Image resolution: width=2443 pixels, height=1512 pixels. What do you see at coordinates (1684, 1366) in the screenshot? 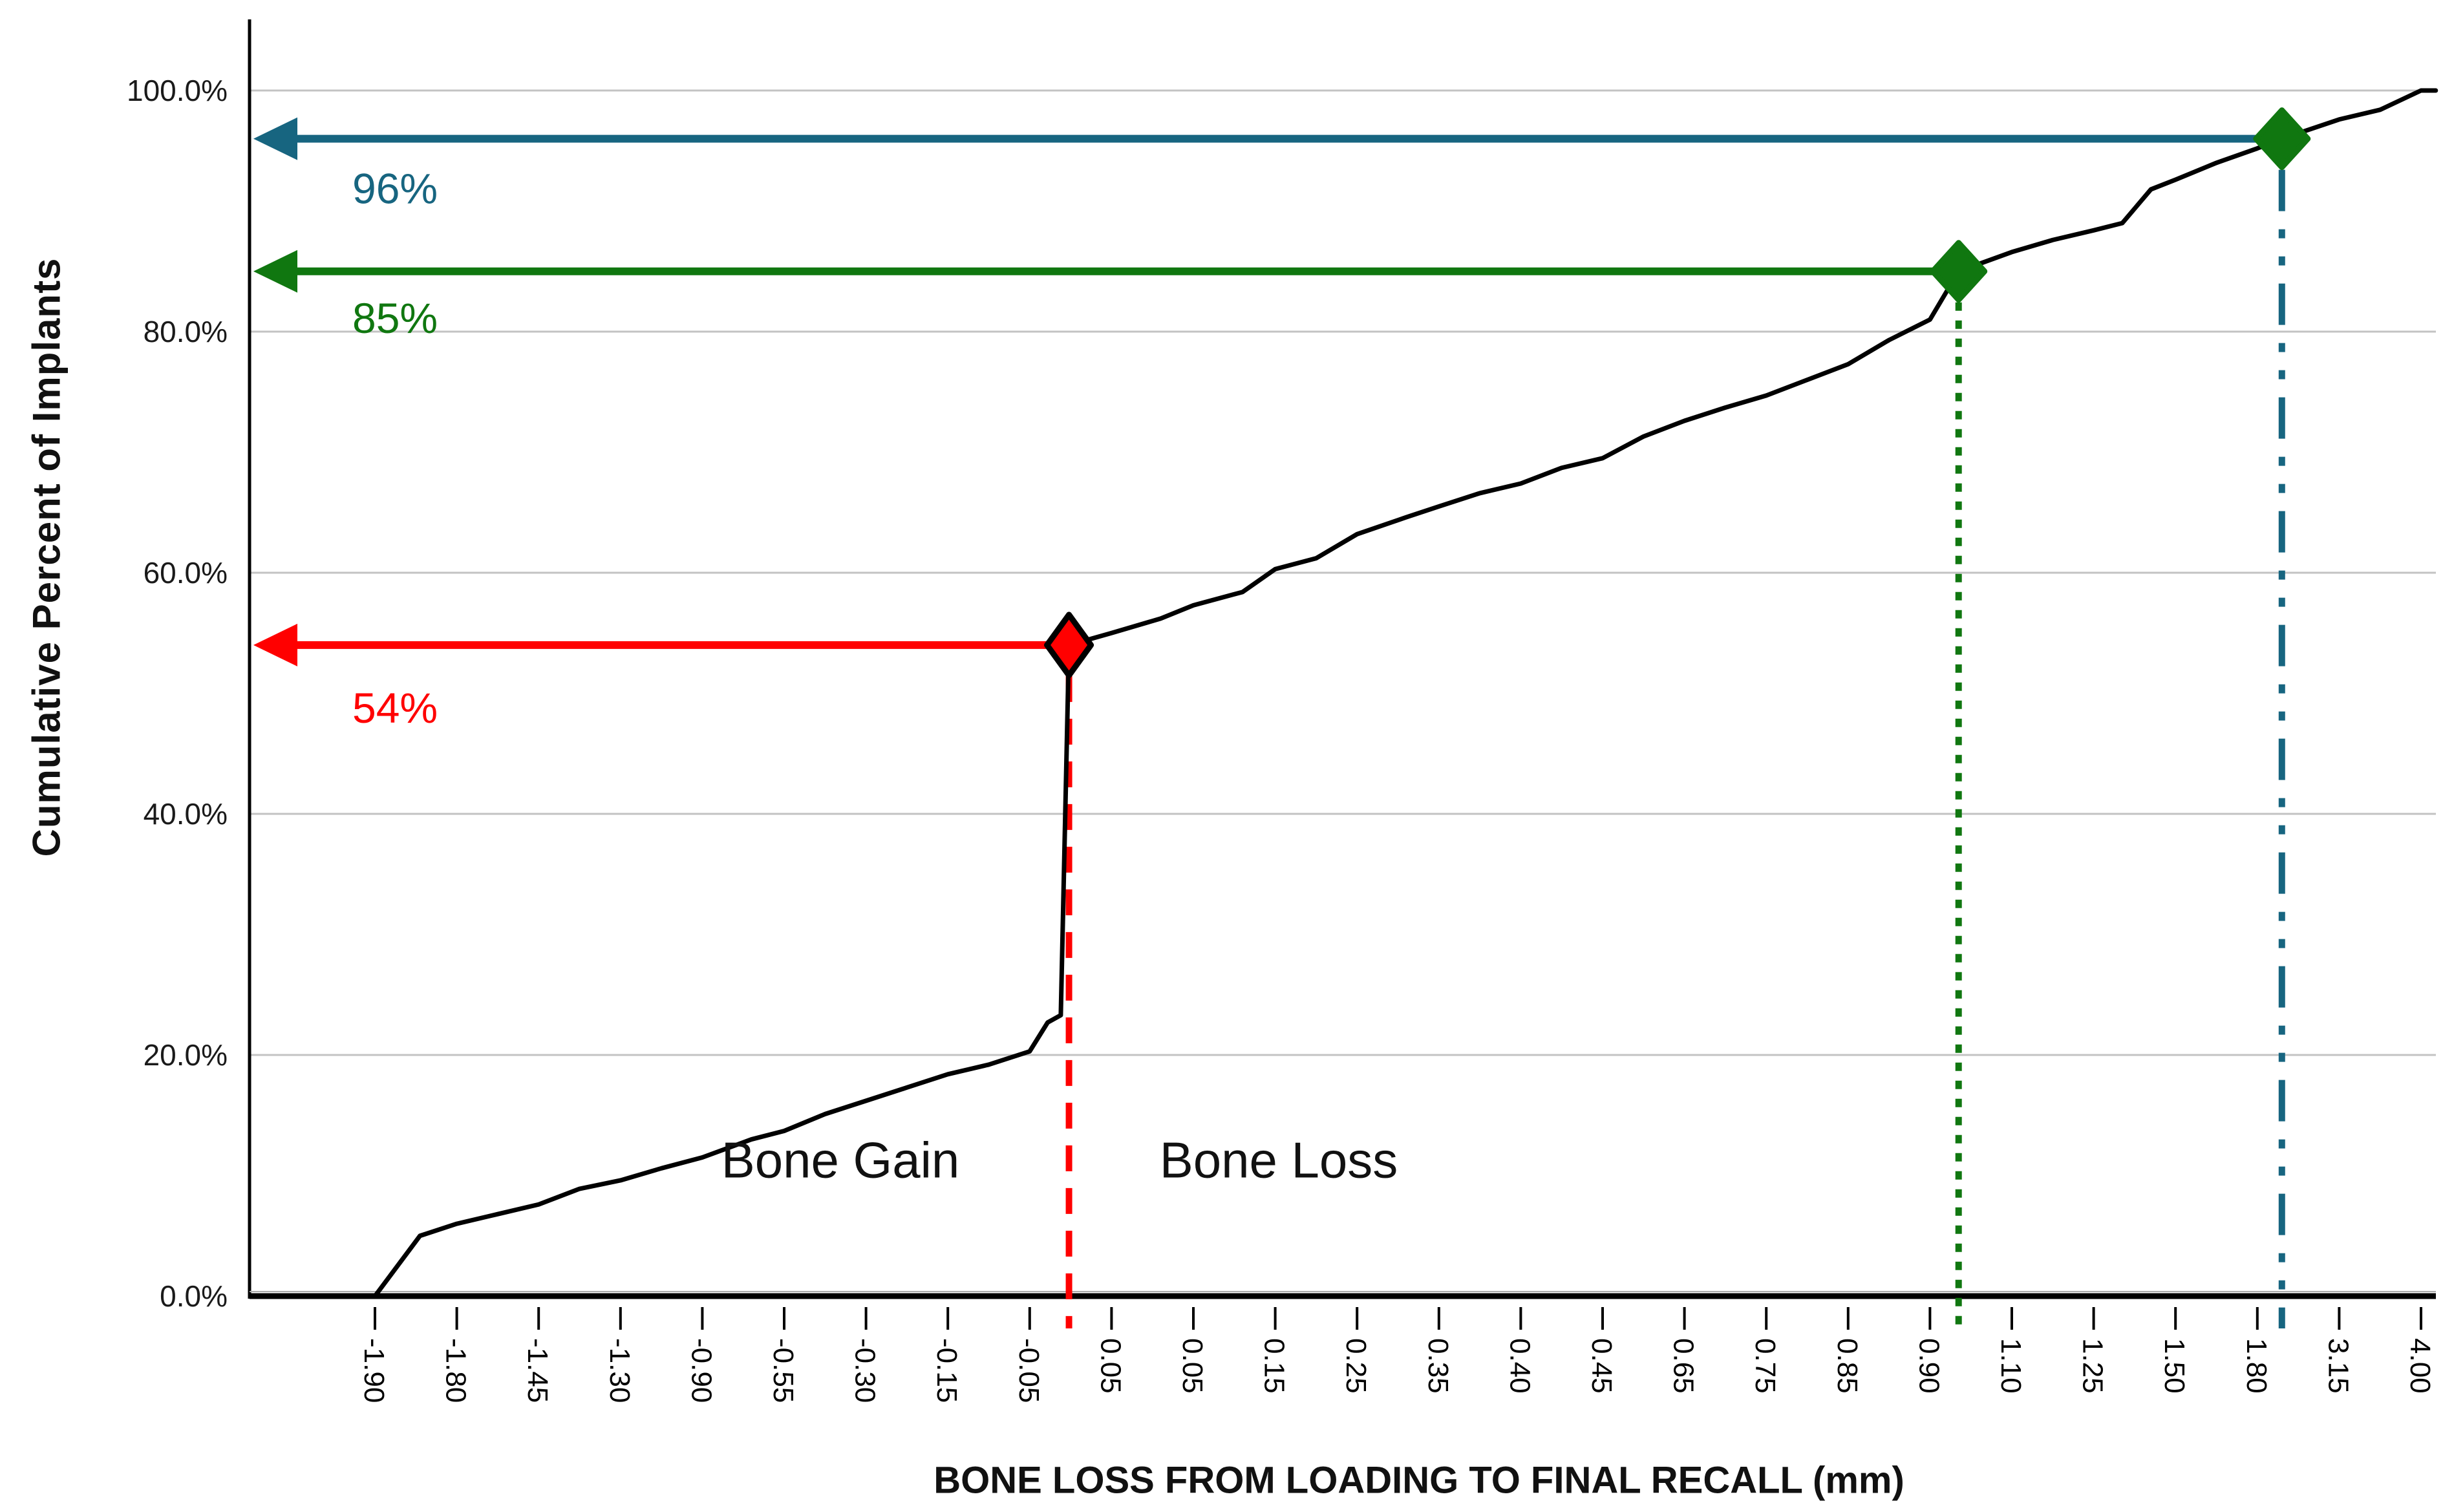
I see `x-tick-label: 0.65` at bounding box center [1684, 1366].